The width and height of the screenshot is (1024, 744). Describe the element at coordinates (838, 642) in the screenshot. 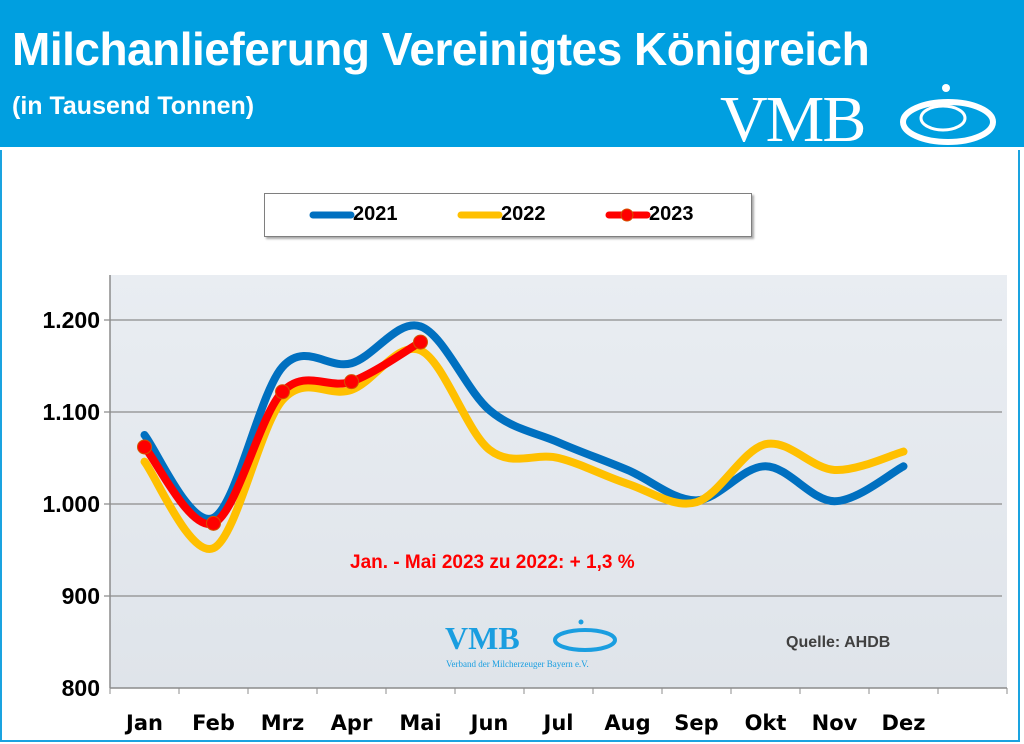

I see `source-note: Quelle: AHDB` at that location.